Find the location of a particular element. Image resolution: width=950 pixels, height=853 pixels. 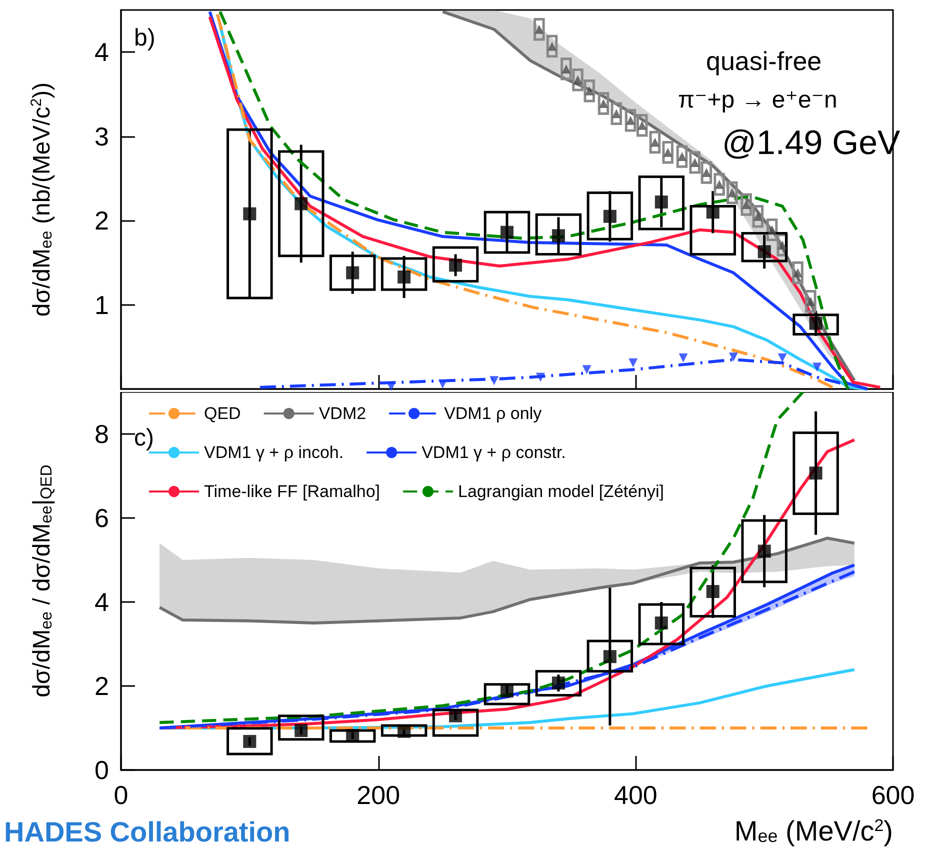

y-tick-label: 1 is located at coordinates (101, 305).